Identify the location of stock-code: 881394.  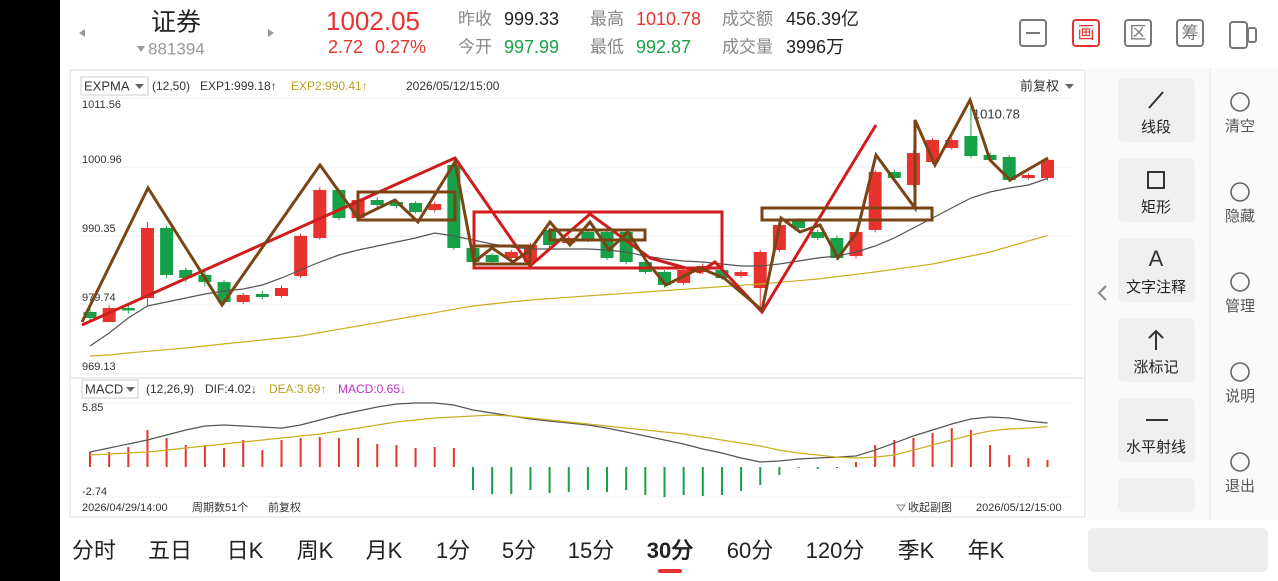
(176, 48).